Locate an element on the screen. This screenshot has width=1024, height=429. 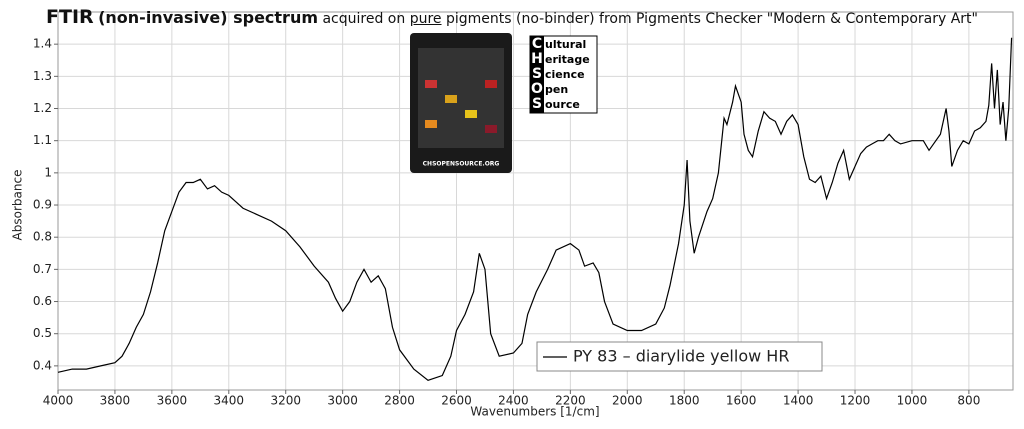
x-tick-label: 2400 is located at coordinates (513, 401).